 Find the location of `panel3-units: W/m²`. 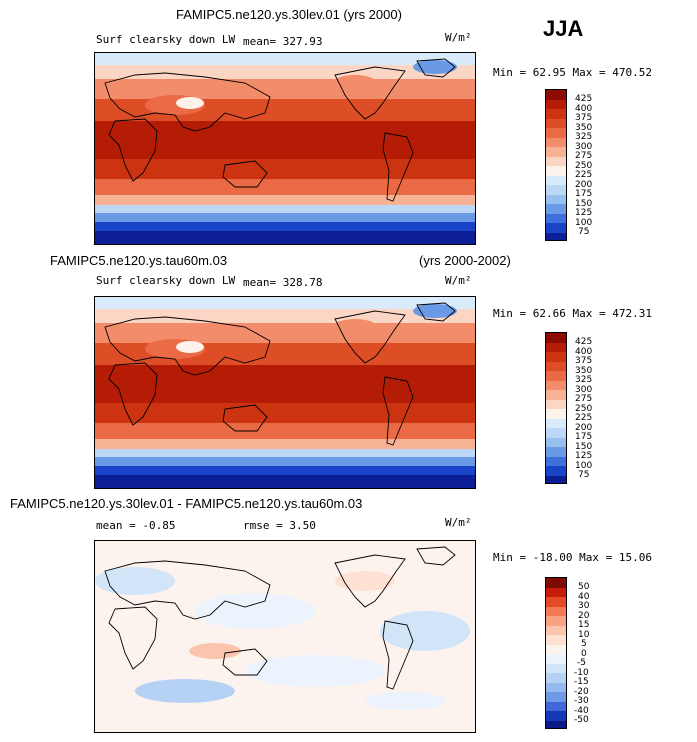

panel3-units: W/m² is located at coordinates (458, 522).